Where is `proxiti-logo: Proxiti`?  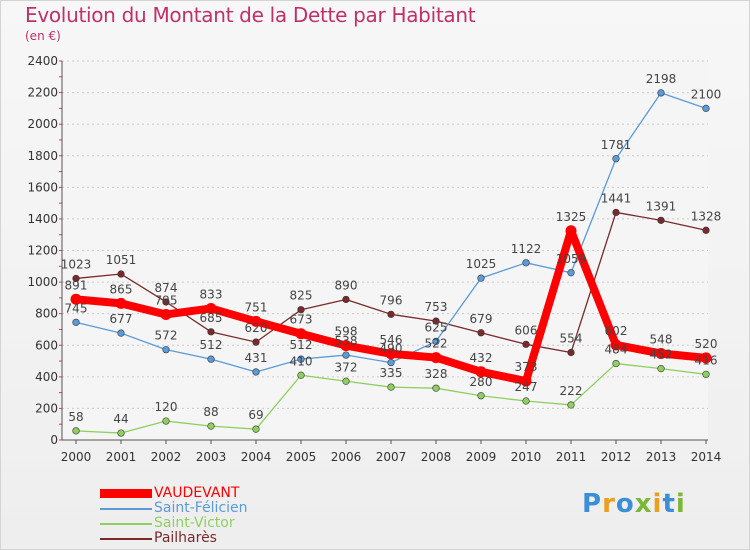 proxiti-logo: Proxiti is located at coordinates (634, 504).